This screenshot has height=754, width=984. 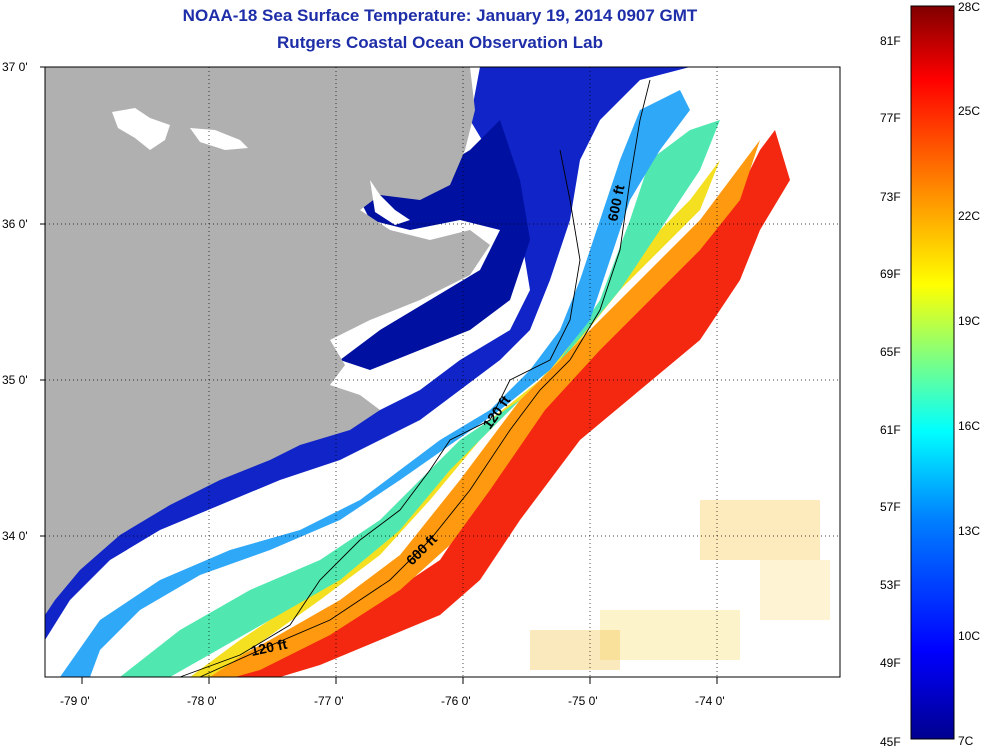 I want to click on cb-c-19: 19C, so click(x=969, y=321).